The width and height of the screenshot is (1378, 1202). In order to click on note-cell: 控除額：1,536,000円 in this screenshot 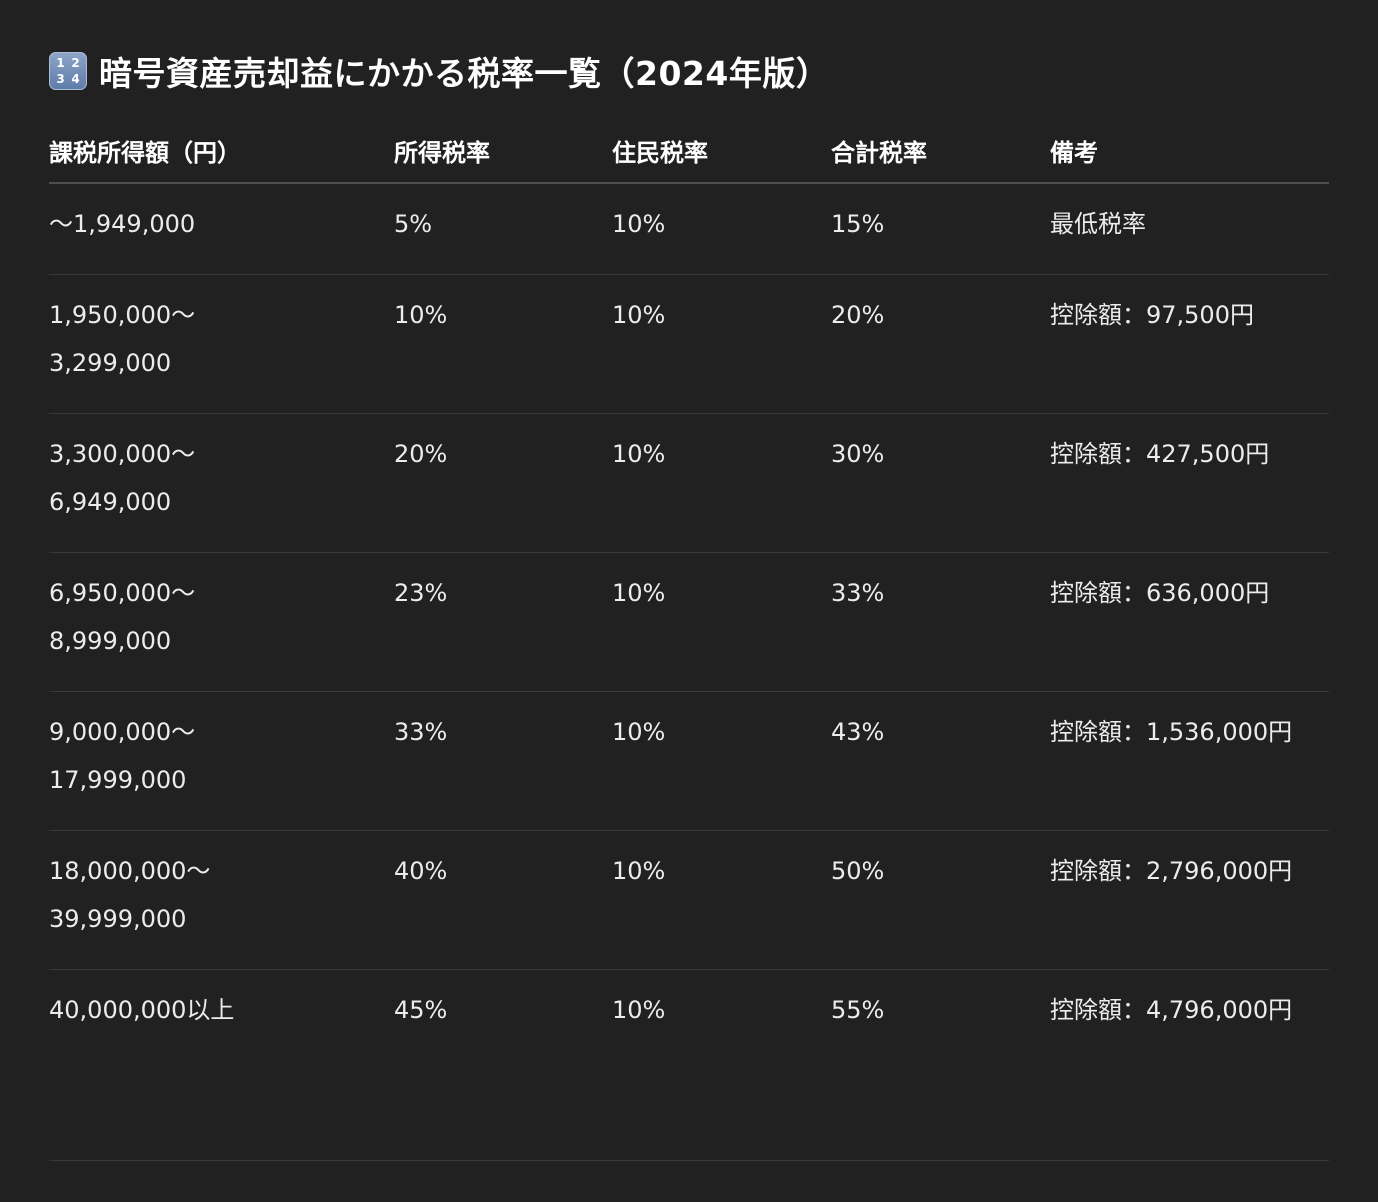, I will do `click(1189, 761)`.